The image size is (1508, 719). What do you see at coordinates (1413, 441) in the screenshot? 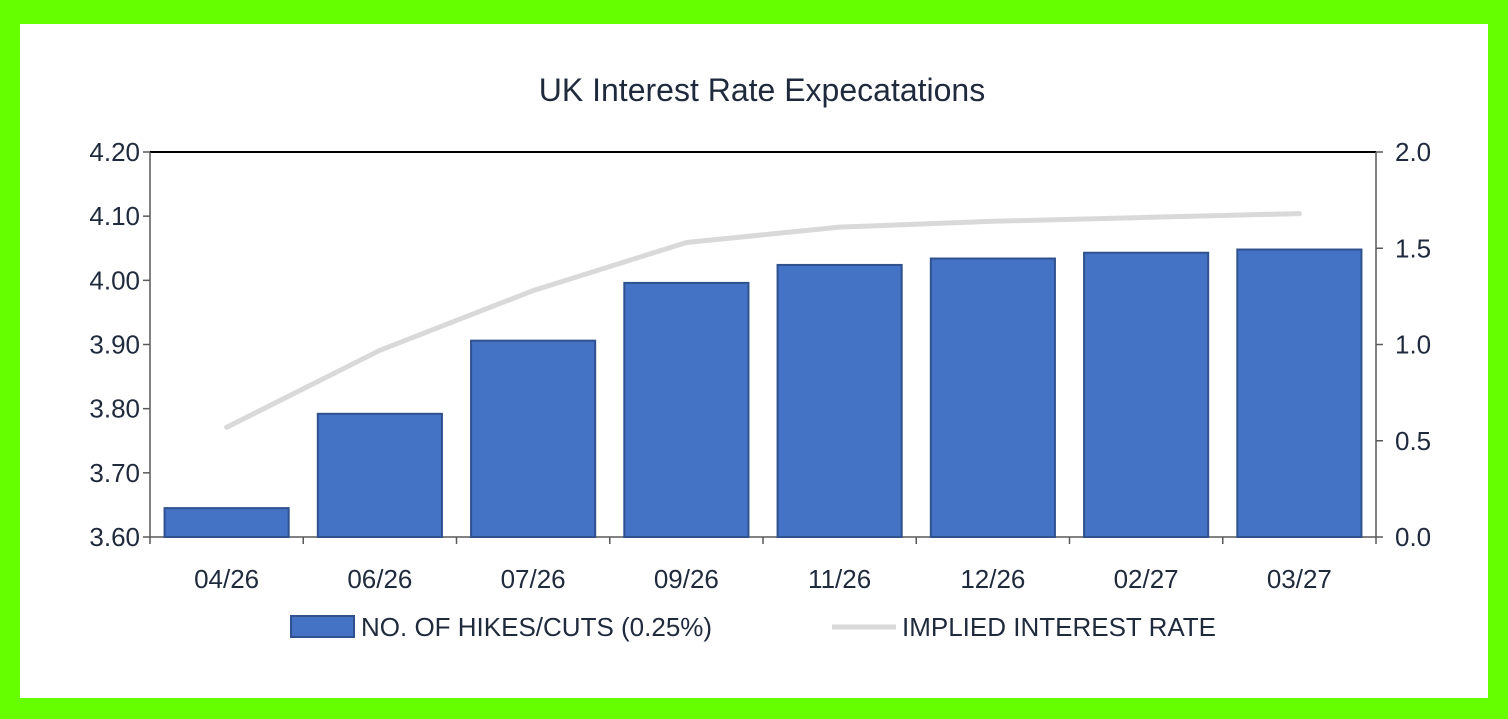
I see `right-axis-tick-label: 0.5` at bounding box center [1413, 441].